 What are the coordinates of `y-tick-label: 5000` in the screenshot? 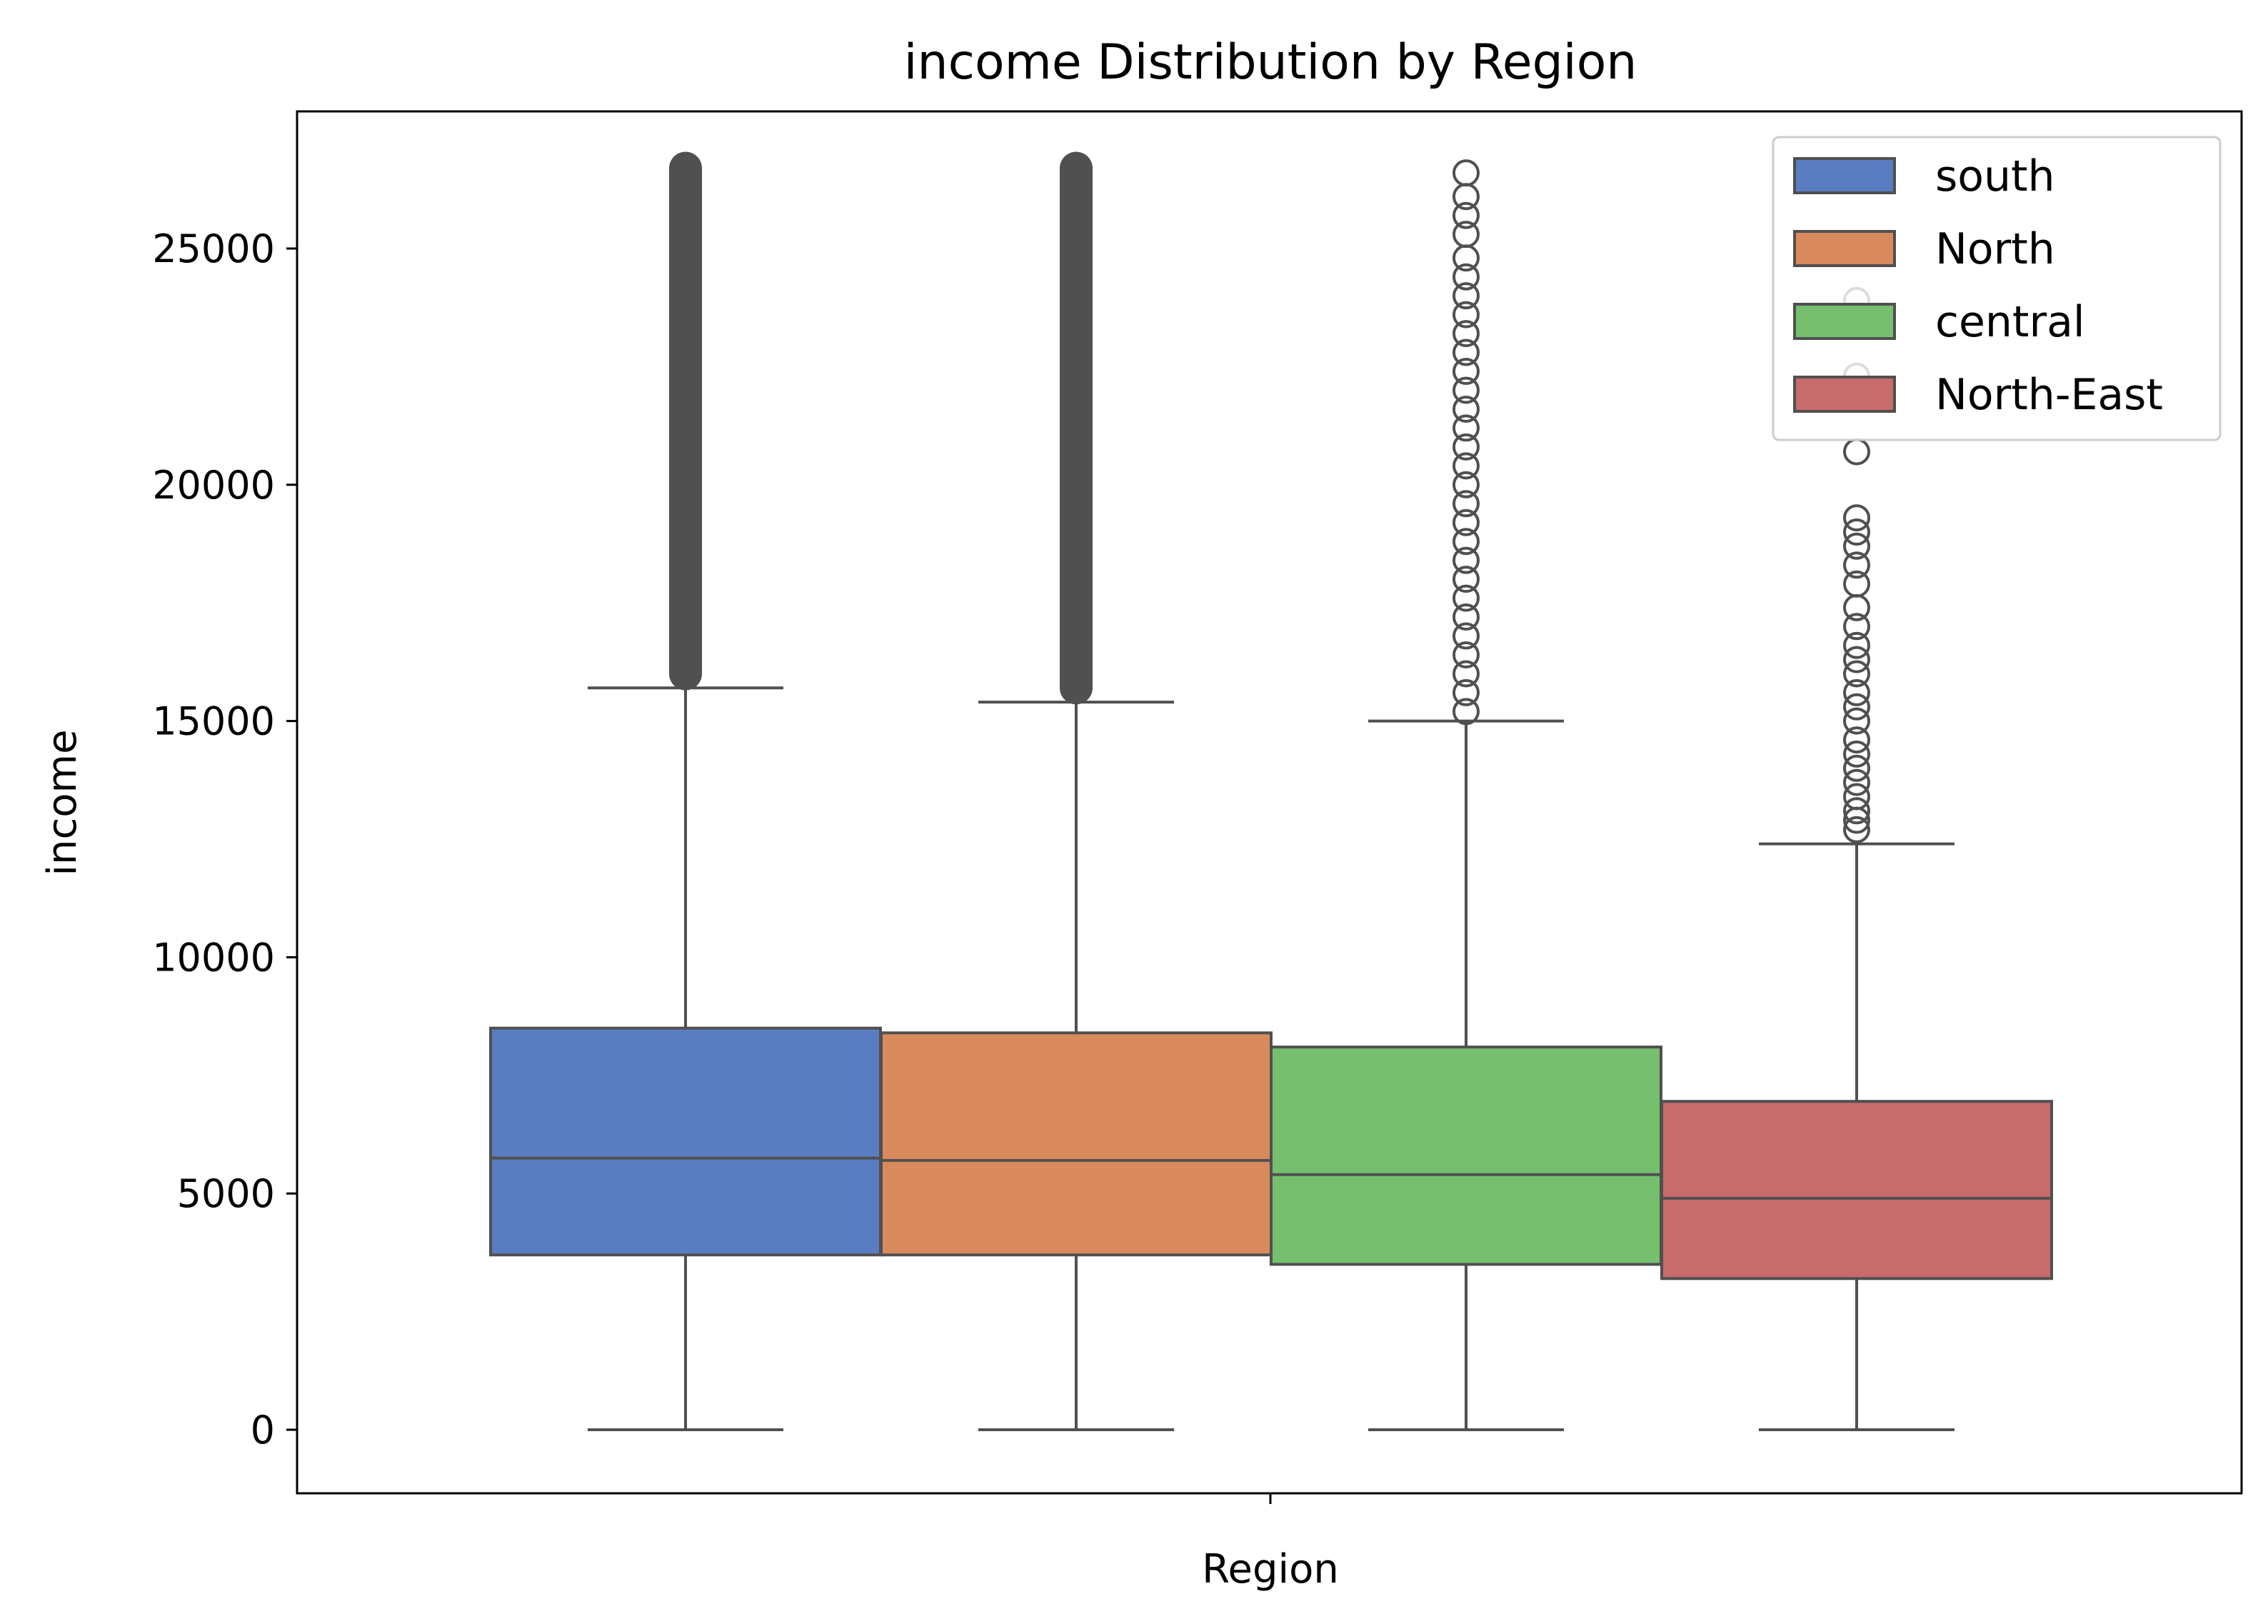 It's located at (226, 1193).